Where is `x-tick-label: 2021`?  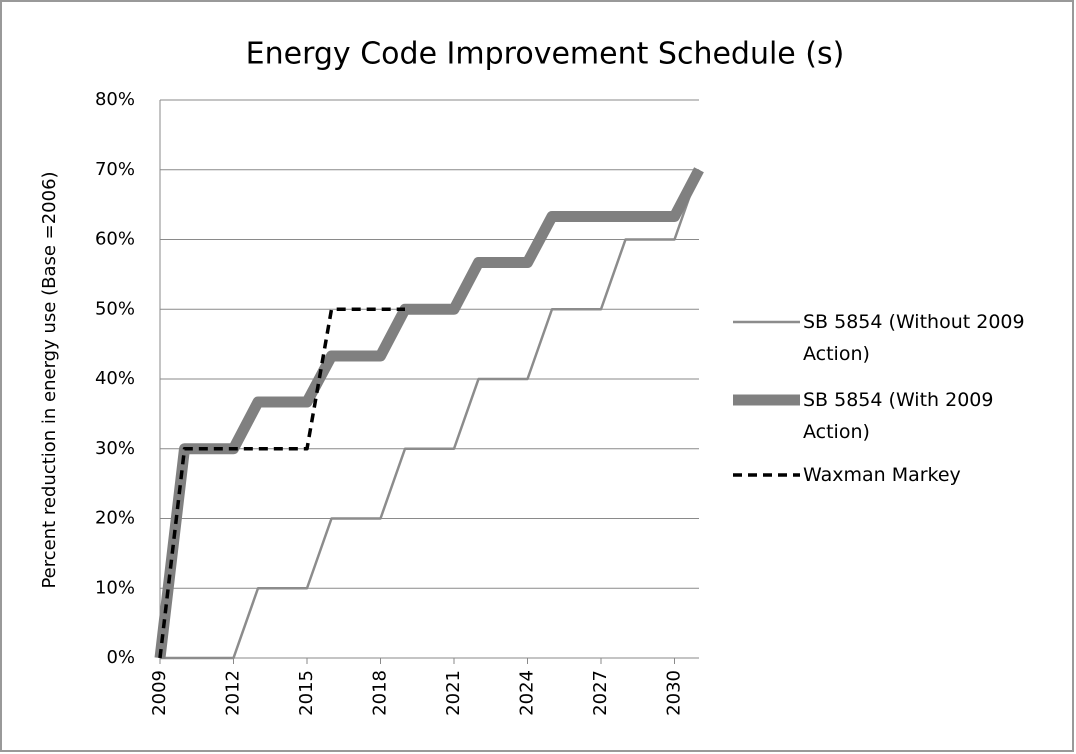
x-tick-label: 2021 is located at coordinates (453, 693).